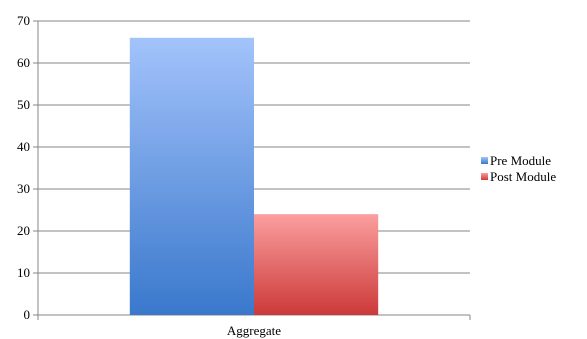 The height and width of the screenshot is (339, 587). What do you see at coordinates (23, 20) in the screenshot?
I see `y-tick-label: 70` at bounding box center [23, 20].